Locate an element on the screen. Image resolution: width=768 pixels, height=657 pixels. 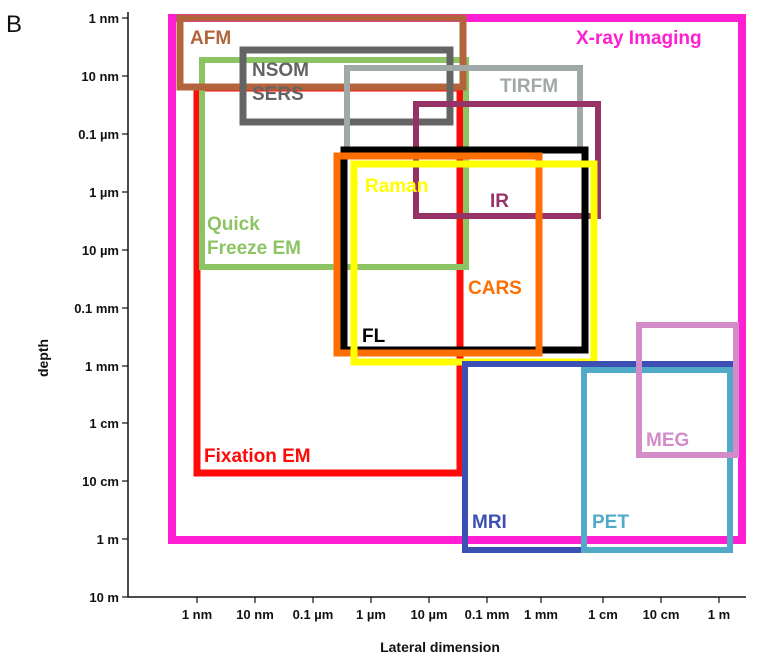
y-tick-label: 10 m is located at coordinates (104, 597).